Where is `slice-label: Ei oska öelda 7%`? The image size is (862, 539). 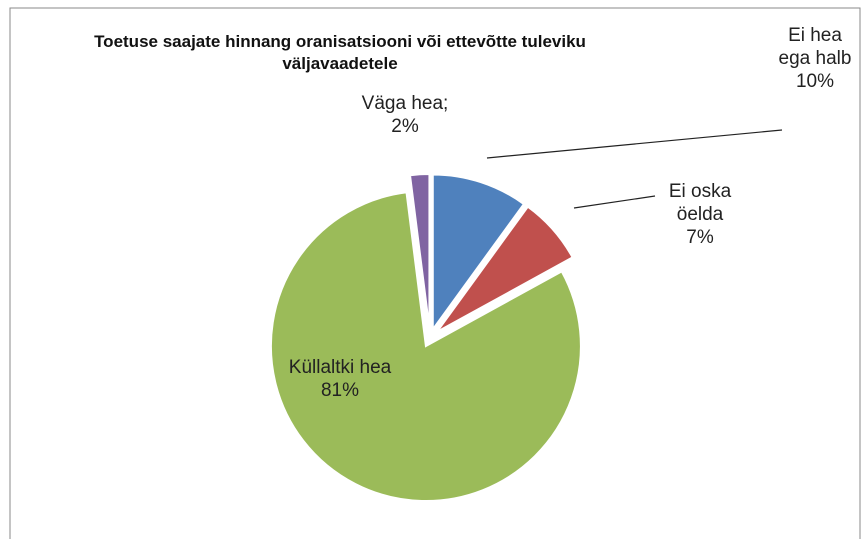 slice-label: Ei oska öelda 7% is located at coordinates (700, 214).